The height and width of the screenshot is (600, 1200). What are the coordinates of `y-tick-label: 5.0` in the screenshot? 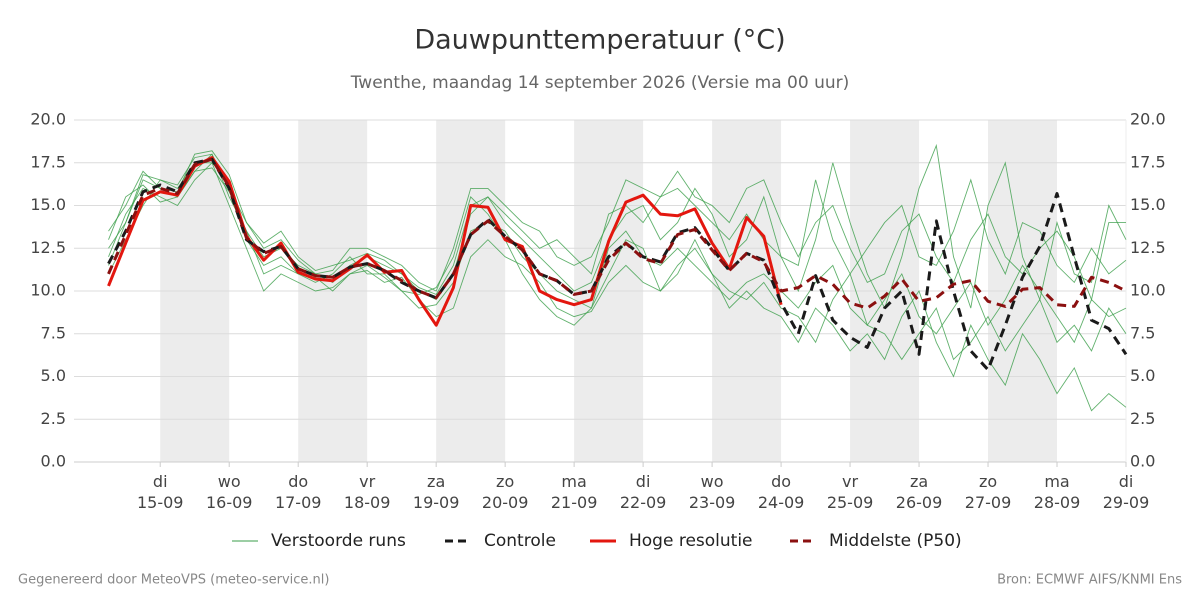 It's located at (53, 375).